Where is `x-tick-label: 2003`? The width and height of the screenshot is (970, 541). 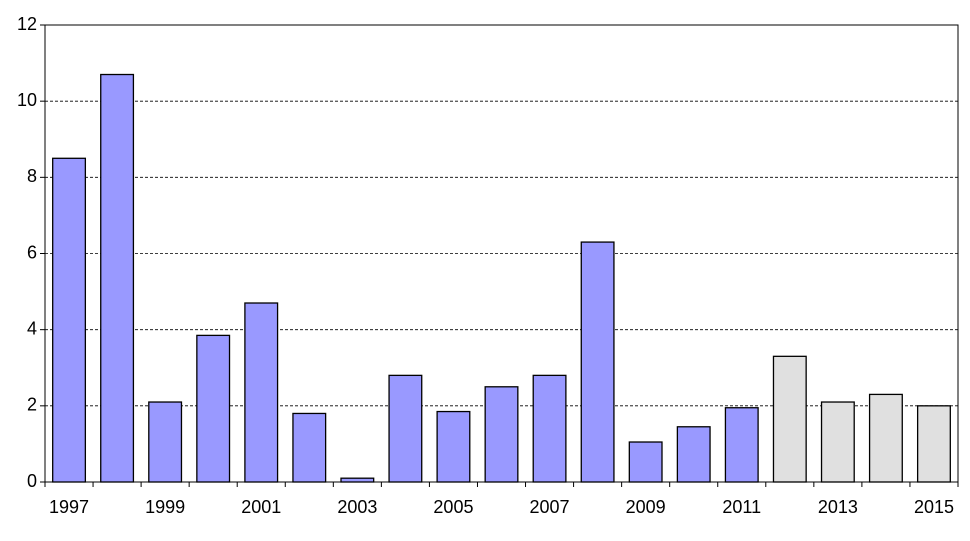 x-tick-label: 2003 is located at coordinates (357, 507).